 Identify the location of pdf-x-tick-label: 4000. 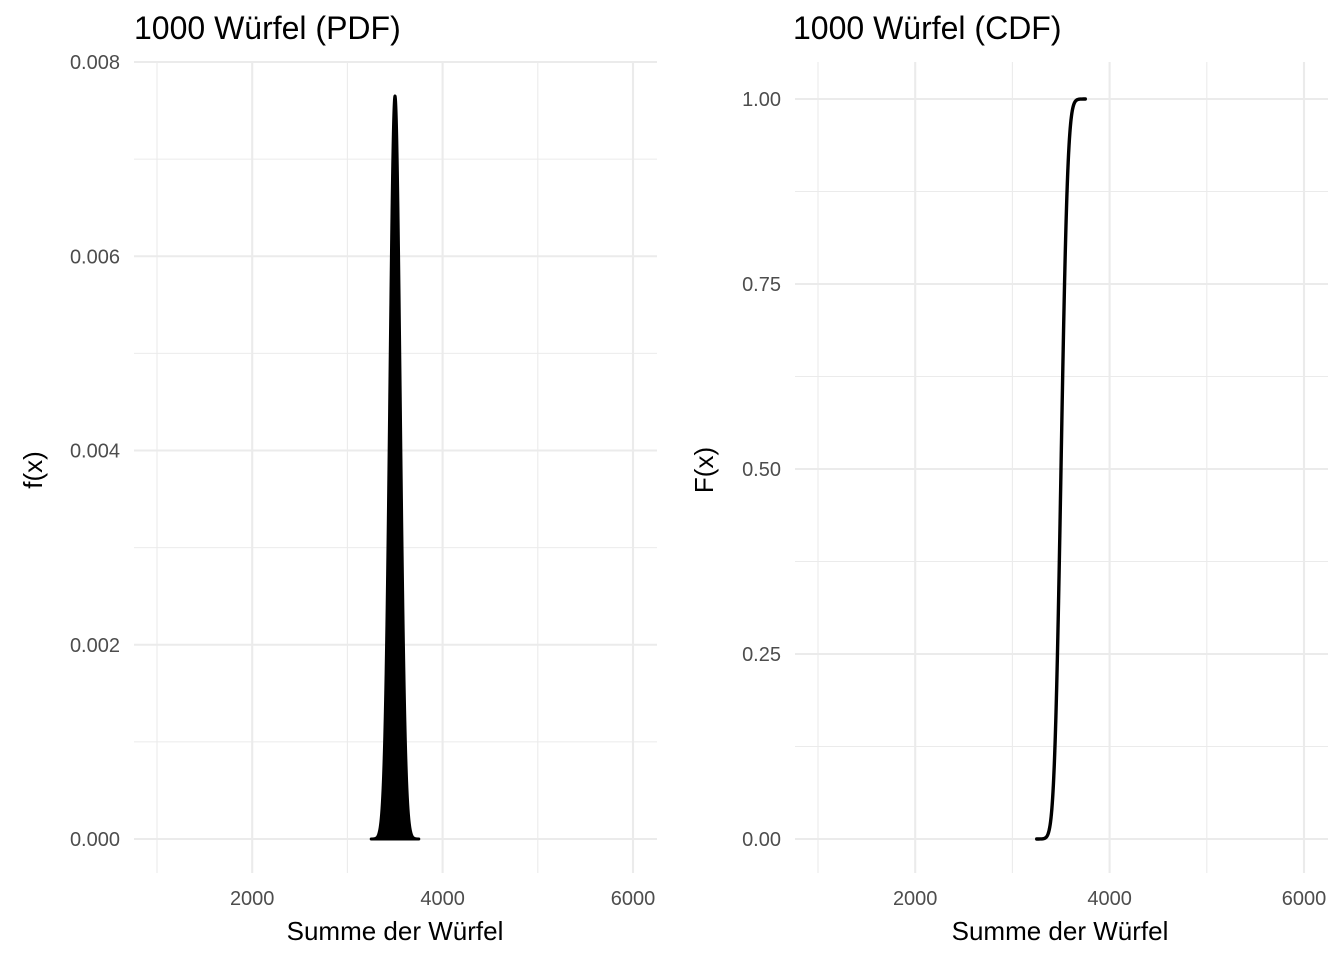
(442, 899).